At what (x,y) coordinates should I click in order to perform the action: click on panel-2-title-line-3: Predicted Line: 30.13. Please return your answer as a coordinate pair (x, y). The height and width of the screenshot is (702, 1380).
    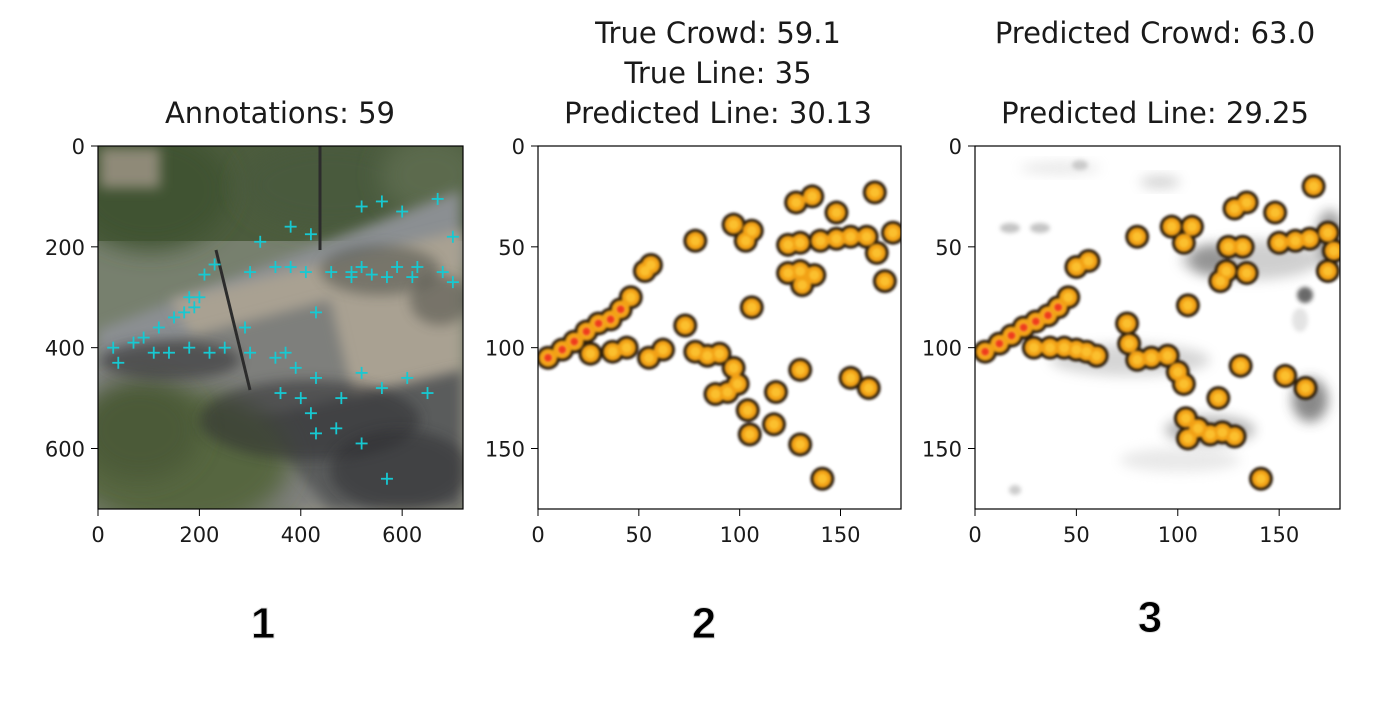
    Looking at the image, I should click on (718, 113).